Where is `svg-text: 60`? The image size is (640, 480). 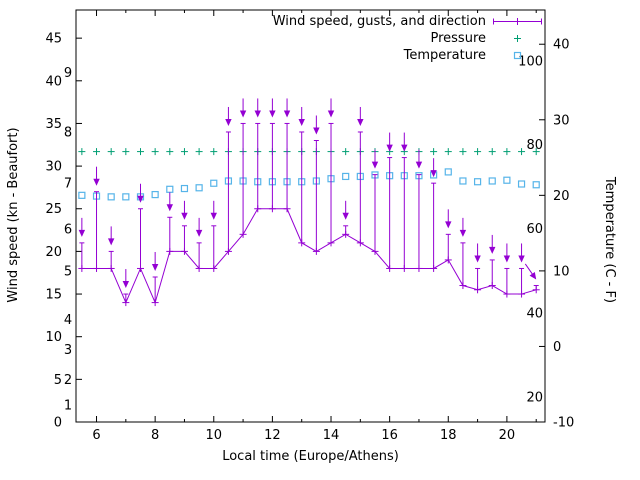
svg-text: 60 is located at coordinates (534, 229).